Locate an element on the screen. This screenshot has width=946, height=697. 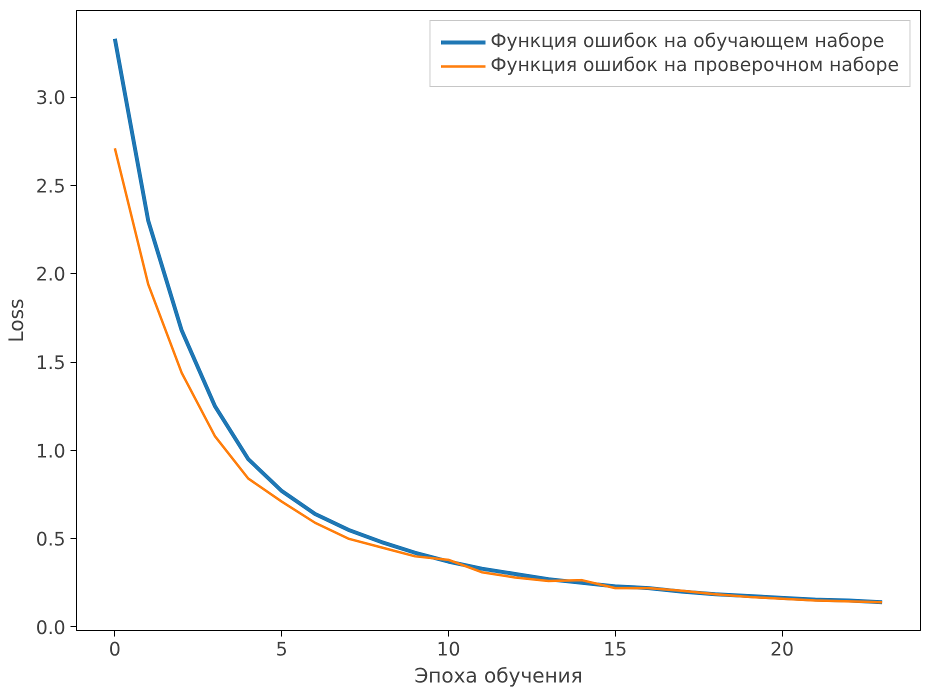
x-tick-label: 20 is located at coordinates (782, 650).